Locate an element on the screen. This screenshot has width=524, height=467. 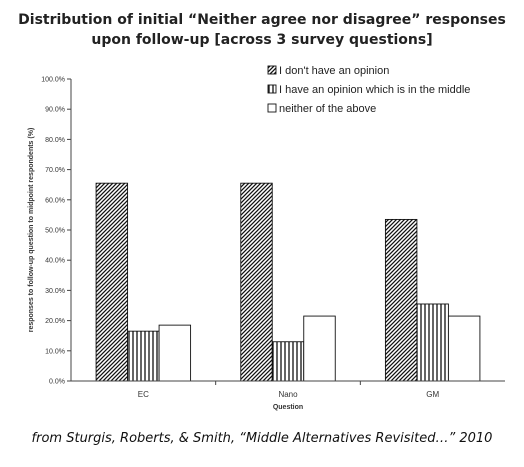
y-tick-label: 90.0% is located at coordinates (55, 110).